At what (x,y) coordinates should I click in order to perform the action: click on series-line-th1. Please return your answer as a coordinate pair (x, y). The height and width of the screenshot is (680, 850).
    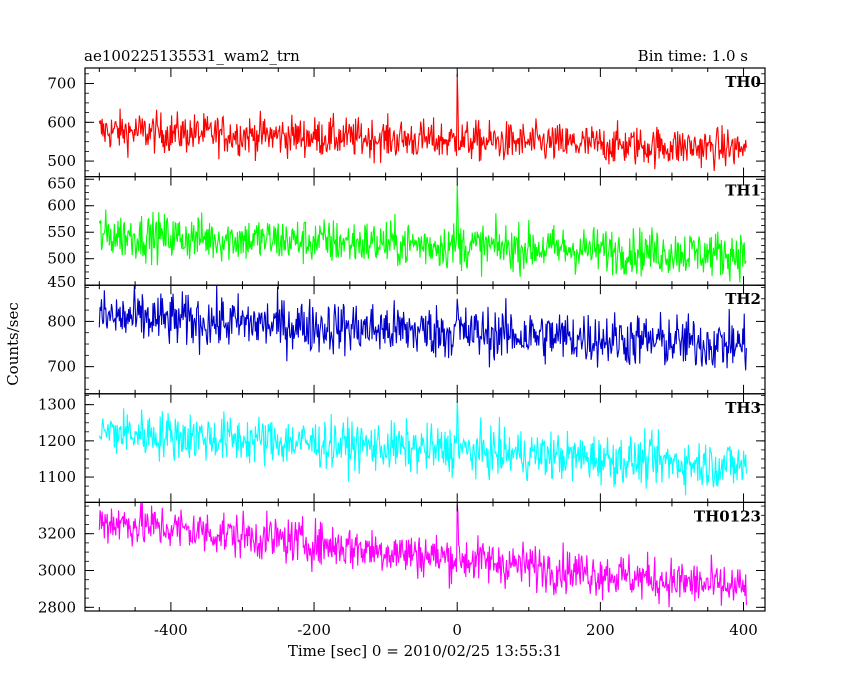
    Looking at the image, I should click on (422, 233).